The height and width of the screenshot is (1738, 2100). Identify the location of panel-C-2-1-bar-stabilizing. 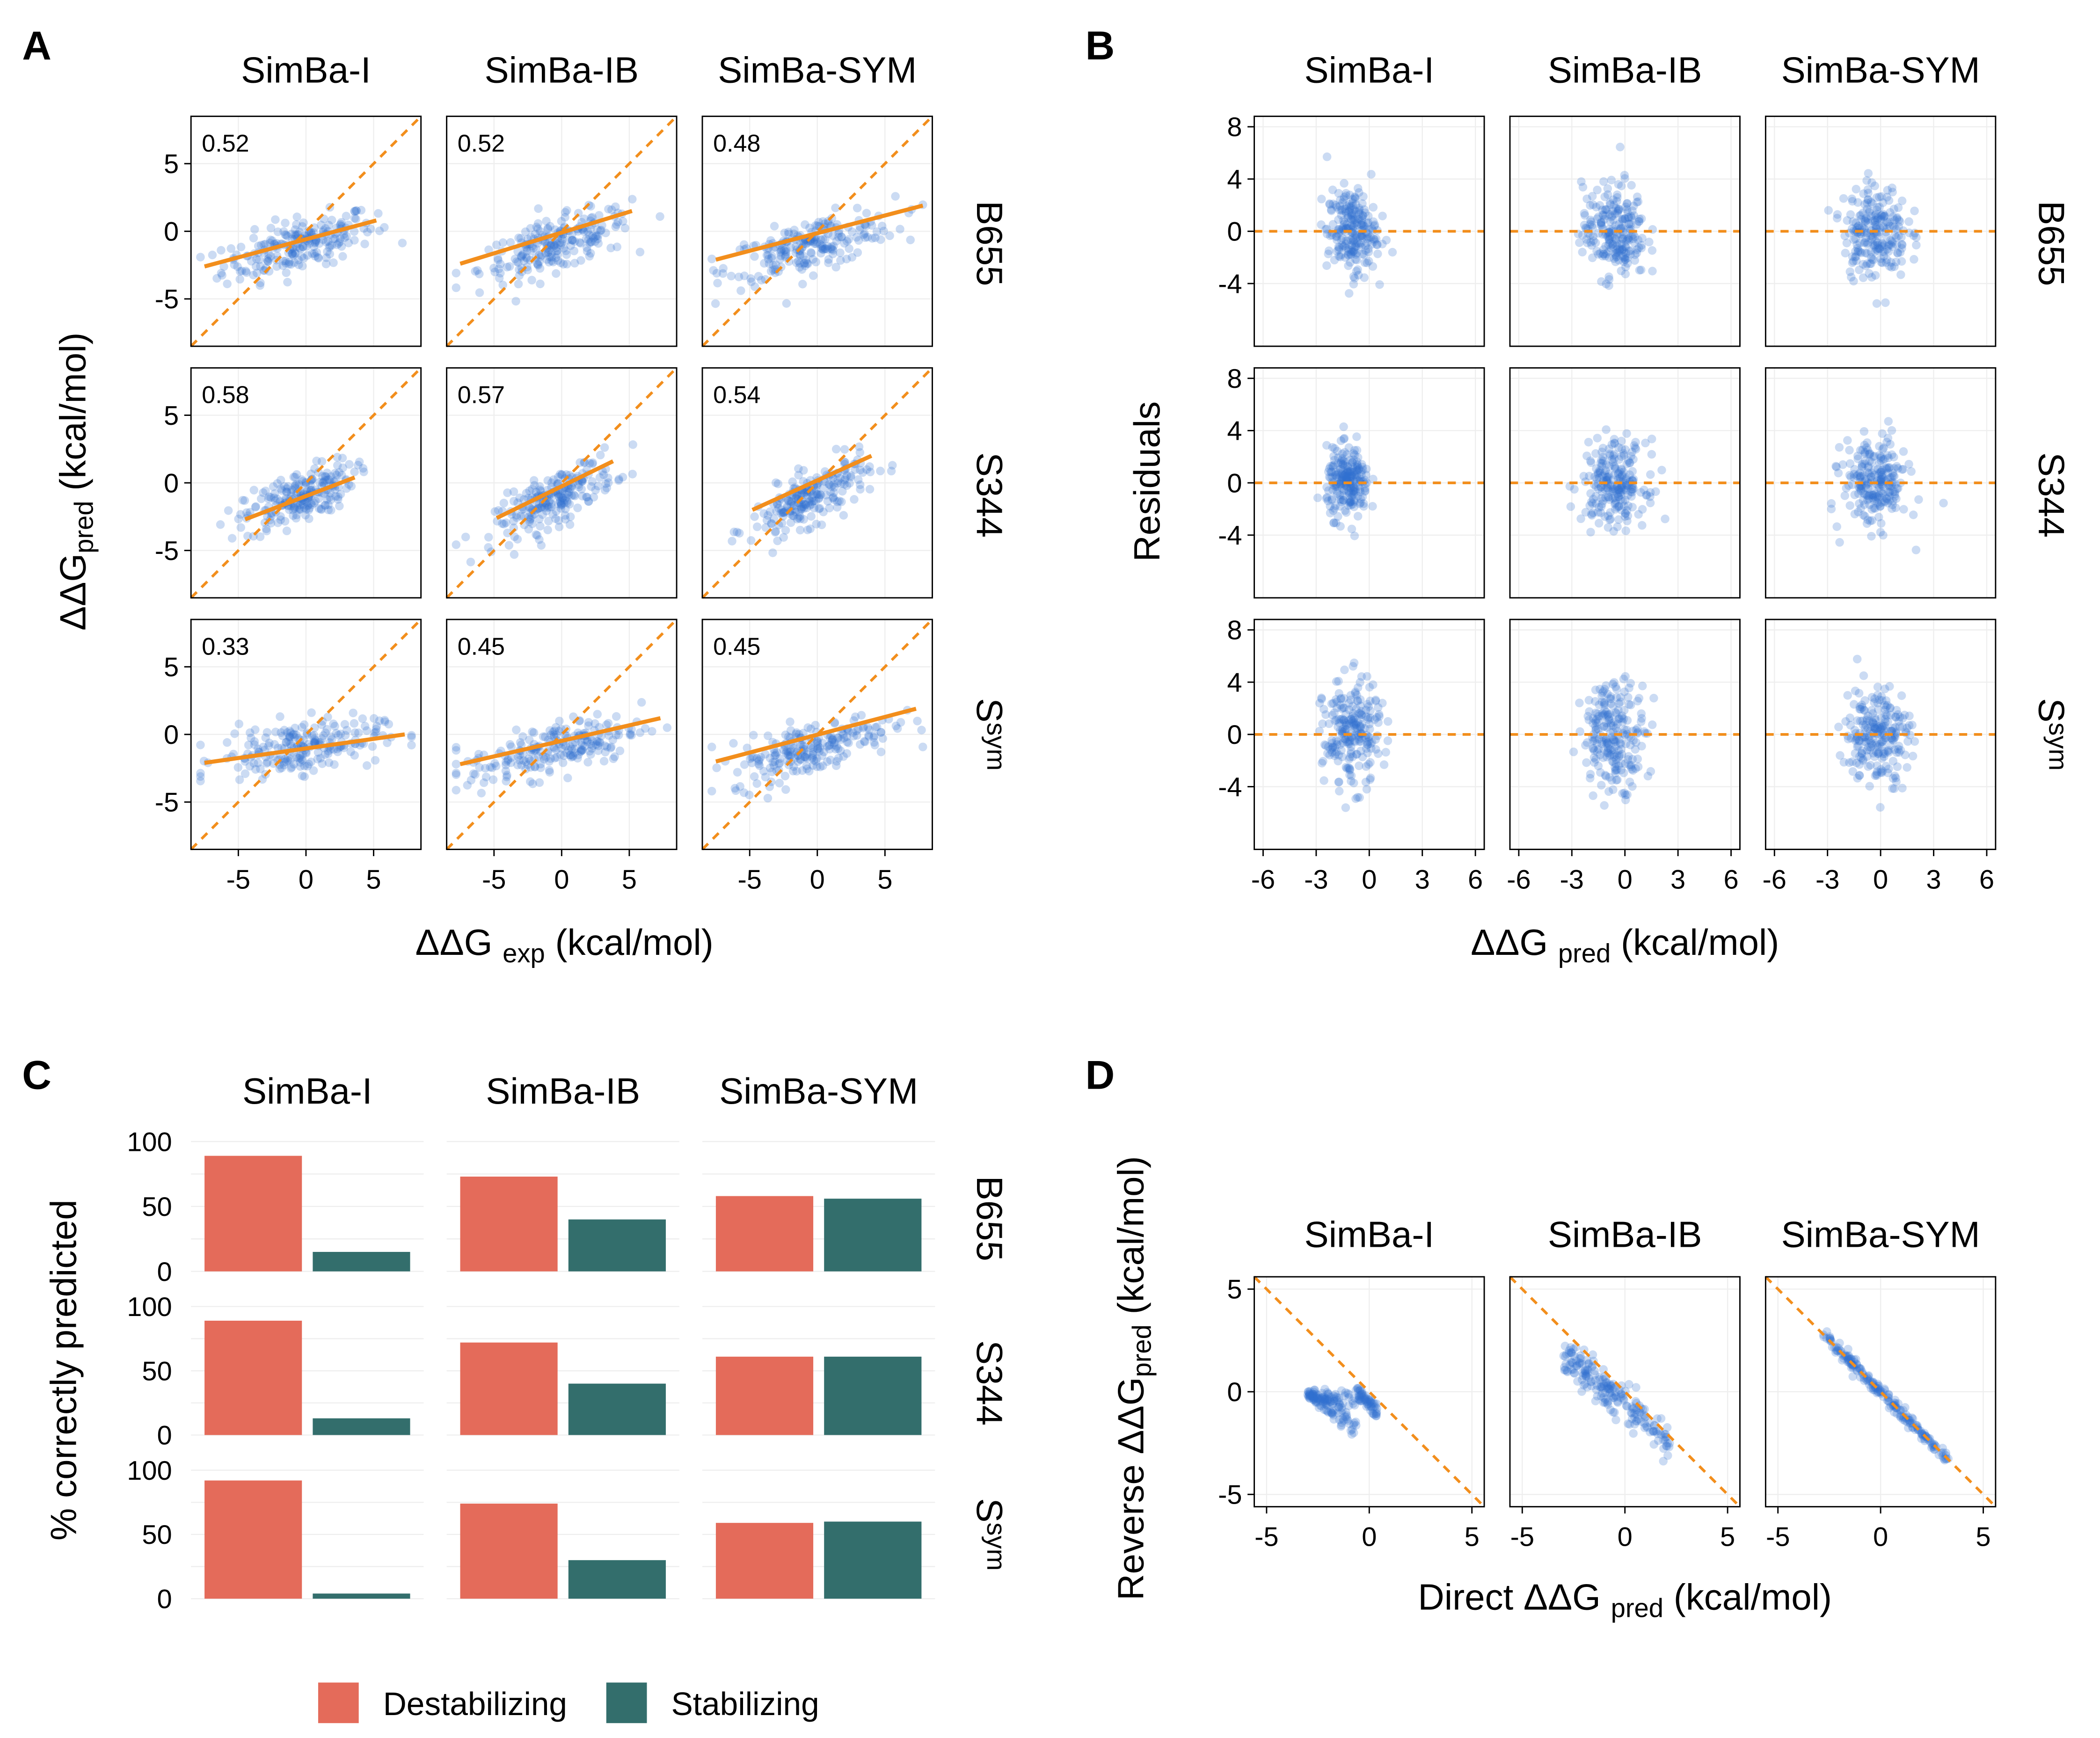
(617, 1580).